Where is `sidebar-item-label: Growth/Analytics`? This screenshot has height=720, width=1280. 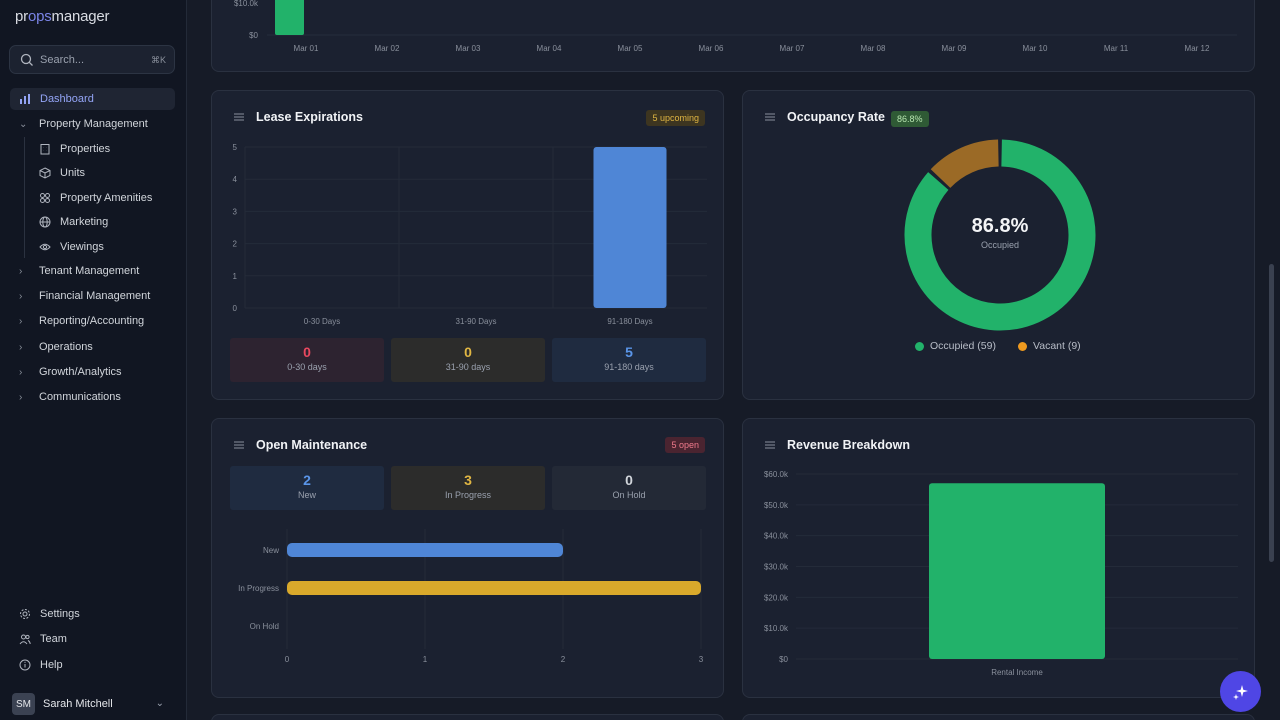
sidebar-item-label: Growth/Analytics is located at coordinates (80, 372).